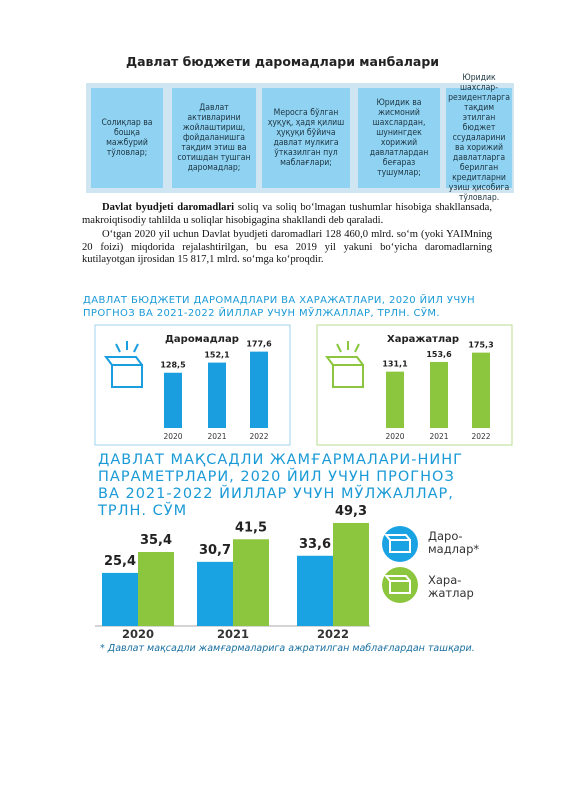 The height and width of the screenshot is (800, 565). Describe the element at coordinates (395, 364) in the screenshot. I see `value-label: 131,1` at that location.